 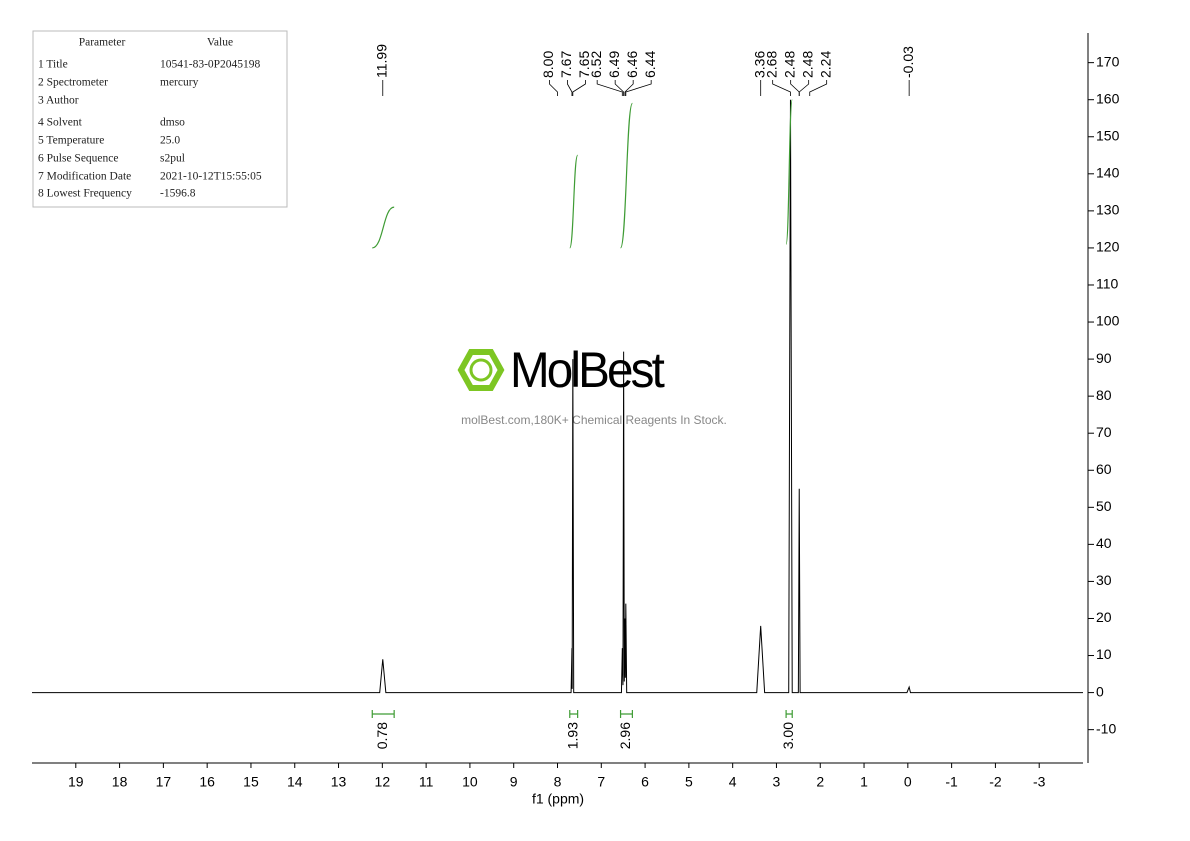 I want to click on x-tick-label: 17, so click(x=164, y=782).